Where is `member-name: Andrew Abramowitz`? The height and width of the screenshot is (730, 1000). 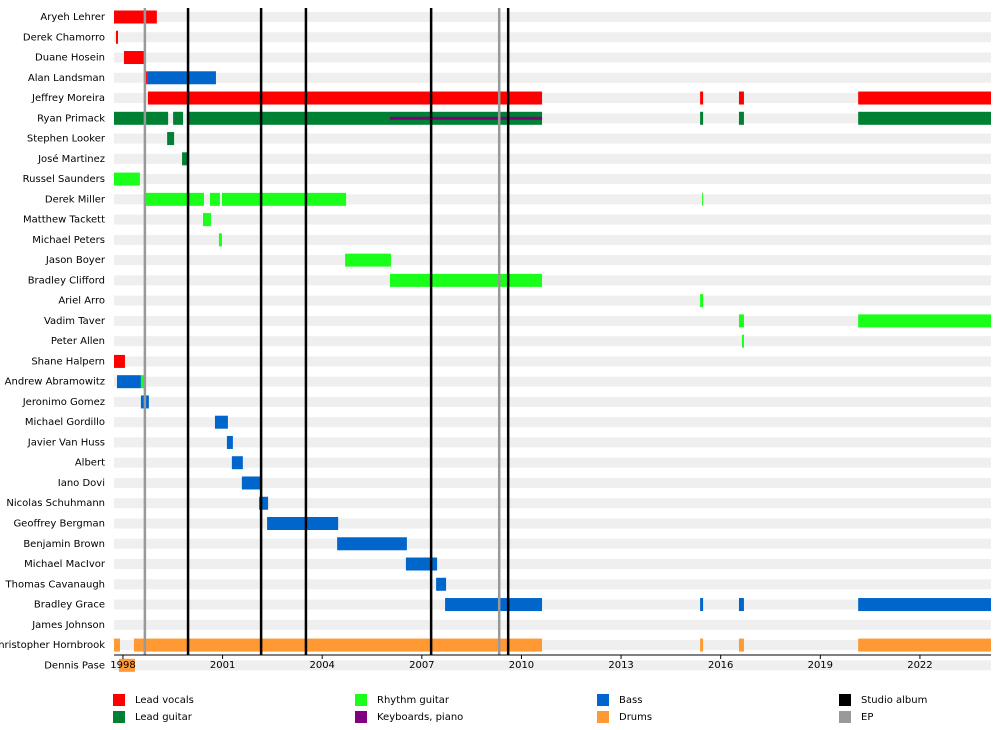 member-name: Andrew Abramowitz is located at coordinates (55, 382).